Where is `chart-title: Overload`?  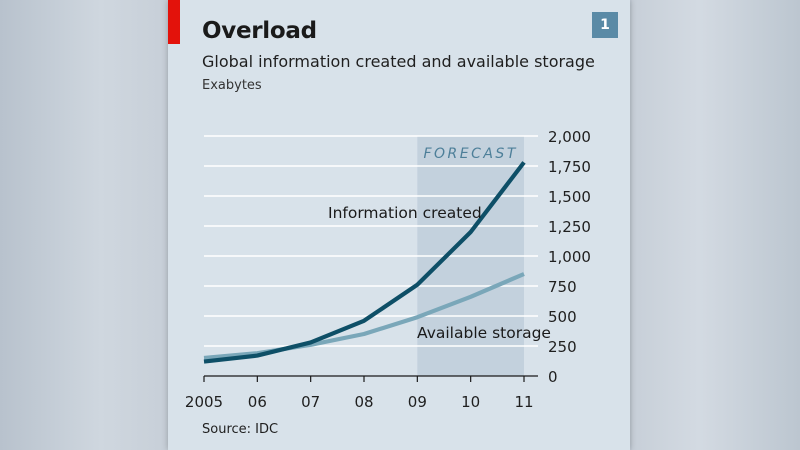 chart-title: Overload is located at coordinates (259, 31).